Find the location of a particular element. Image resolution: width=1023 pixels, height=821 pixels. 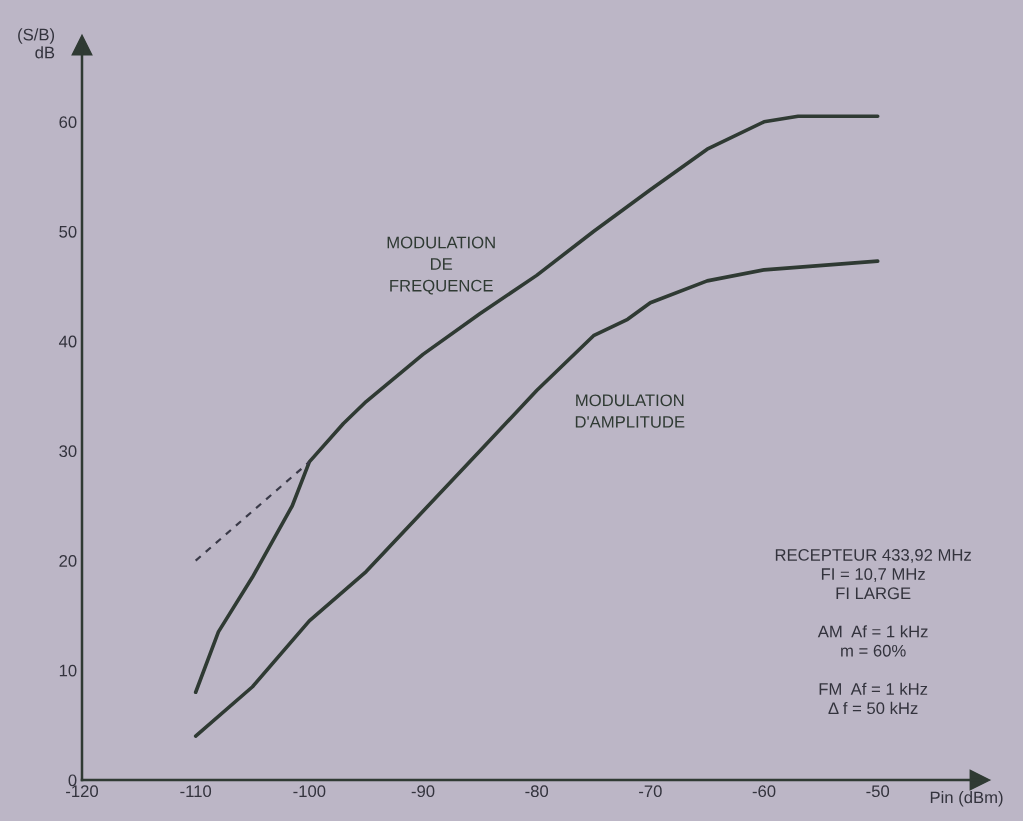

x-tick-label: -50 is located at coordinates (878, 791).